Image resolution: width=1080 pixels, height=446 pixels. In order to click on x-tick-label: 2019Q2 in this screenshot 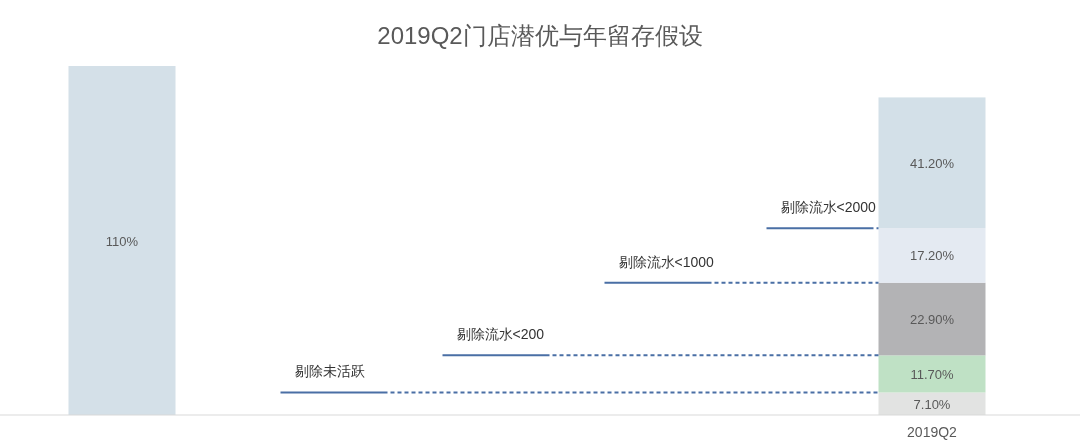, I will do `click(932, 432)`.